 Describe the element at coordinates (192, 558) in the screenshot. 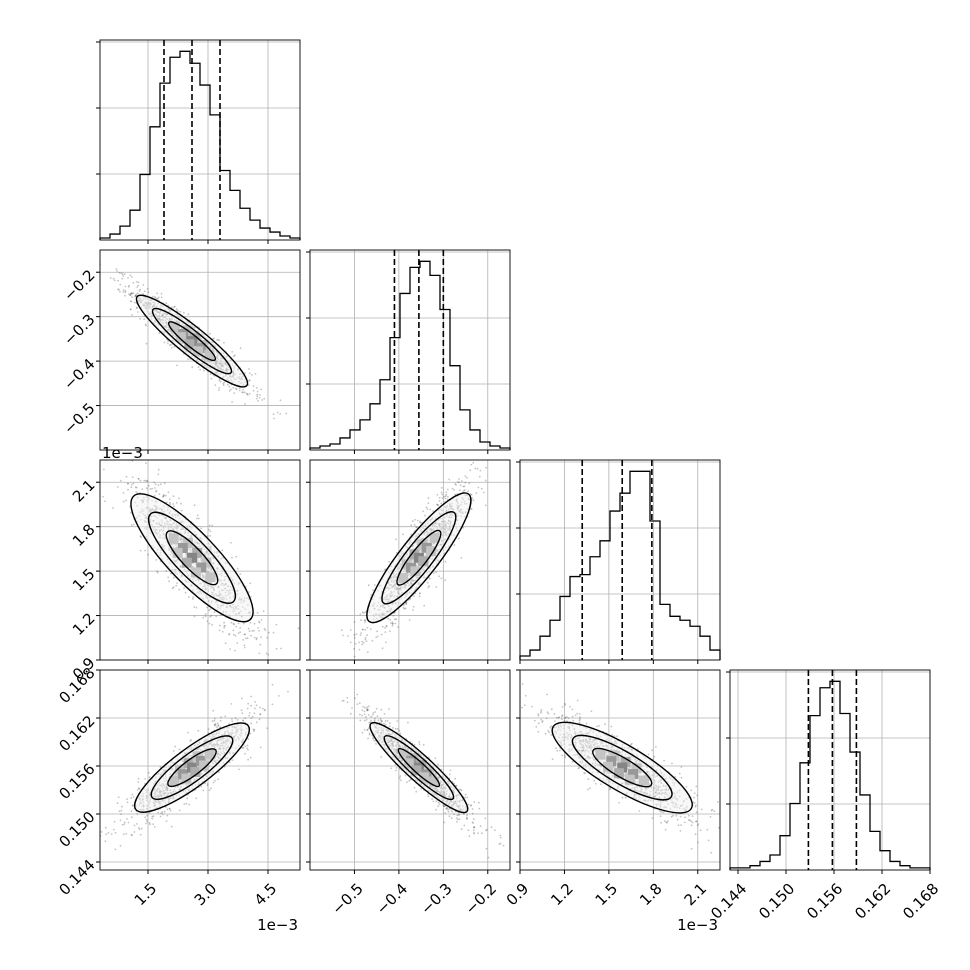

I see `density-contour` at that location.